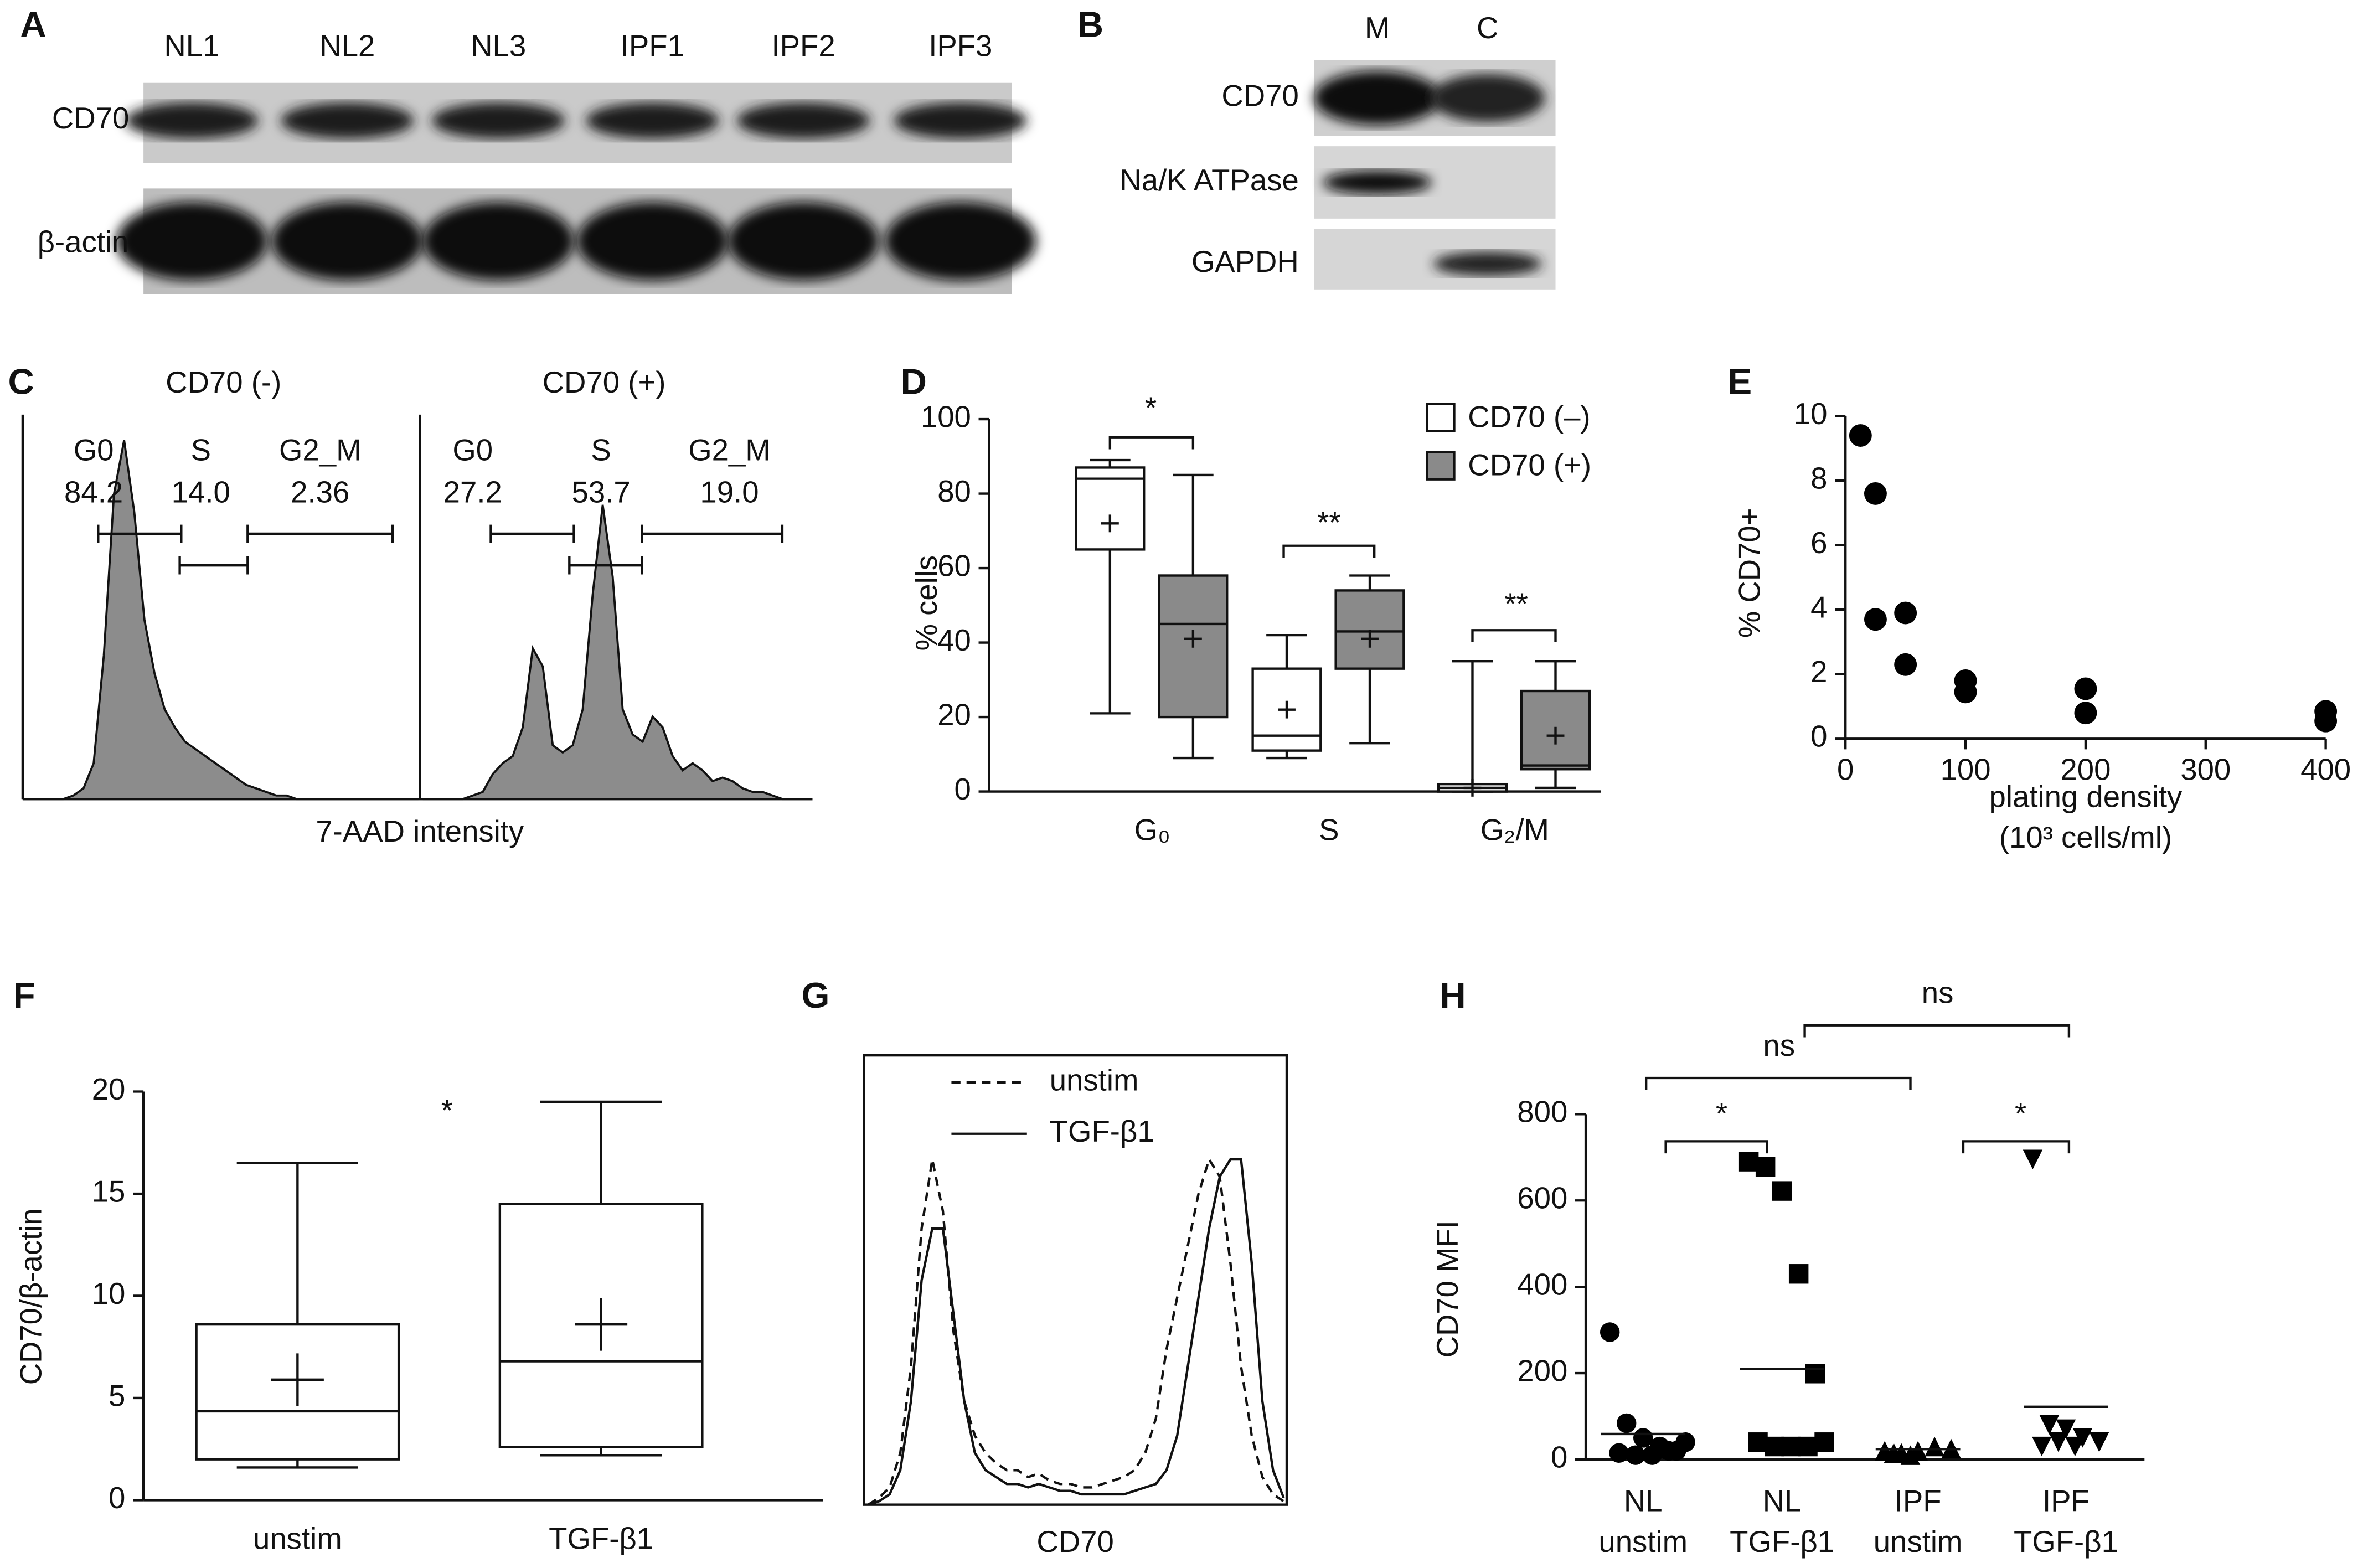  What do you see at coordinates (914, 382) in the screenshot?
I see `panel-letter: D` at bounding box center [914, 382].